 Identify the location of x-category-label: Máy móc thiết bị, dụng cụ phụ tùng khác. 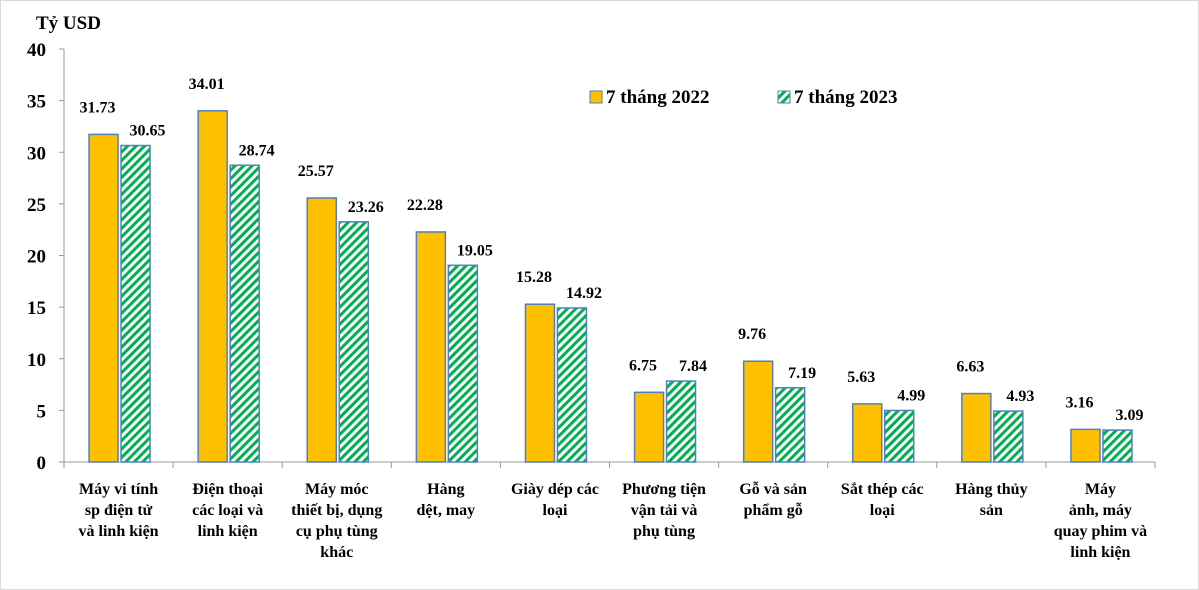
(336, 521).